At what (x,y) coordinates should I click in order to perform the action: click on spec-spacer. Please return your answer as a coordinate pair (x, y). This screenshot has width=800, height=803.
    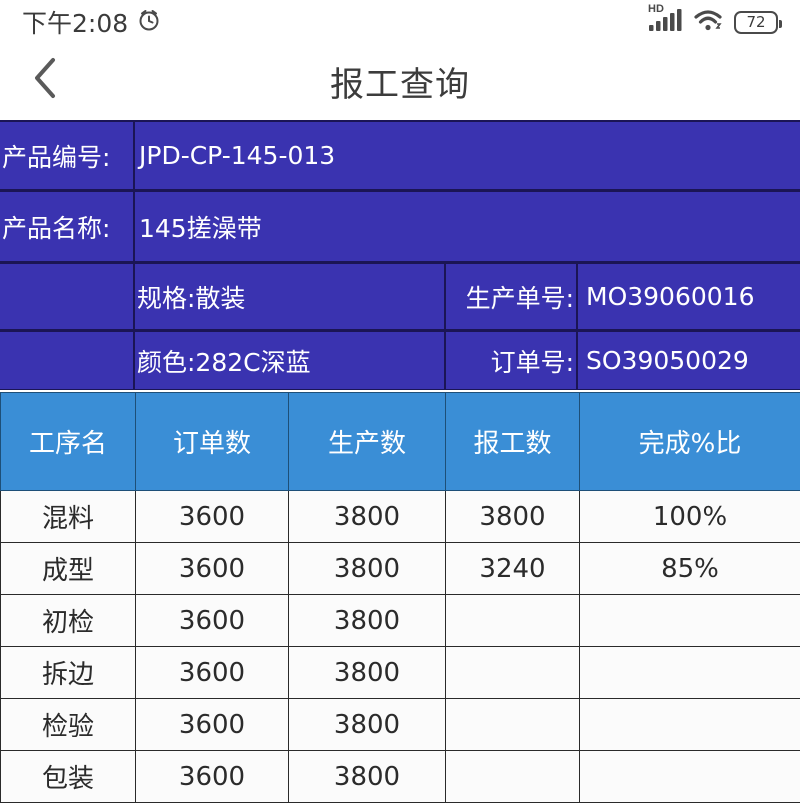
    Looking at the image, I should click on (67, 296).